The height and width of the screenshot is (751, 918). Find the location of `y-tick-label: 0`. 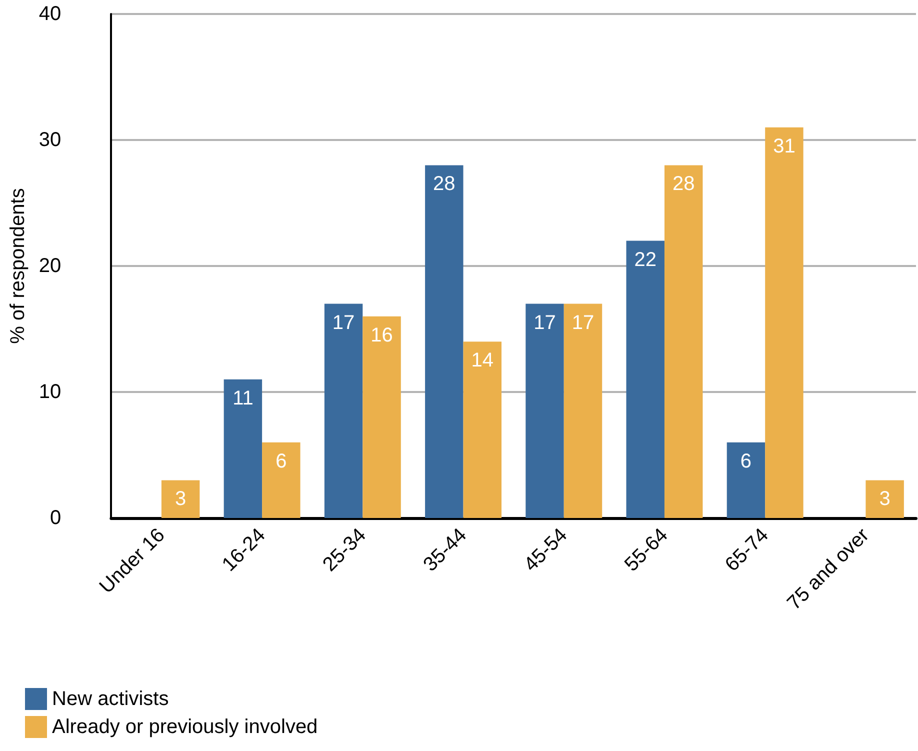

y-tick-label: 0 is located at coordinates (56, 518).